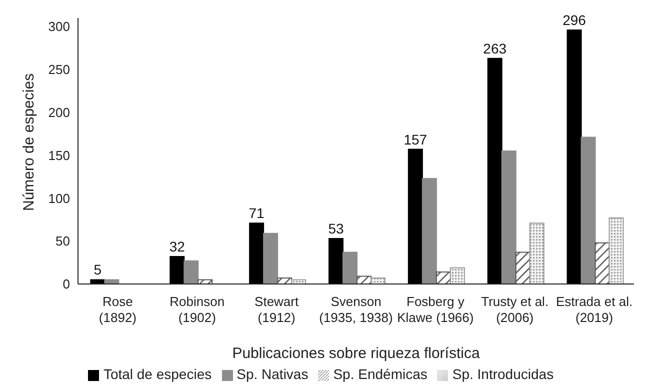  What do you see at coordinates (256, 213) in the screenshot?
I see `data-label: 71` at bounding box center [256, 213].